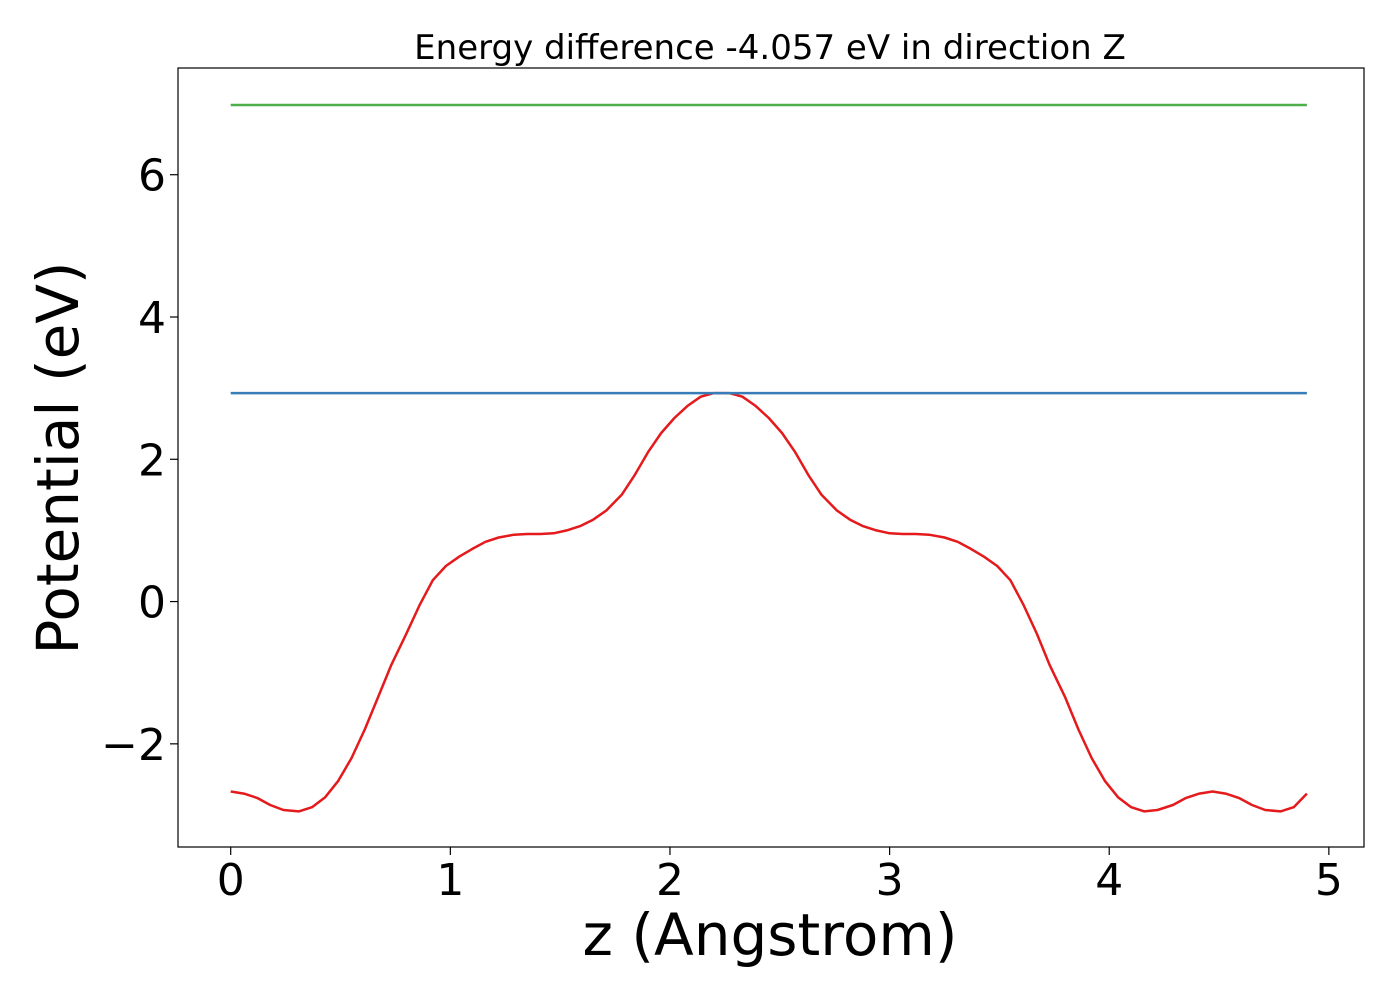 Image resolution: width=1400 pixels, height=1000 pixels. Describe the element at coordinates (231, 880) in the screenshot. I see `x-tick-label: 0` at that location.